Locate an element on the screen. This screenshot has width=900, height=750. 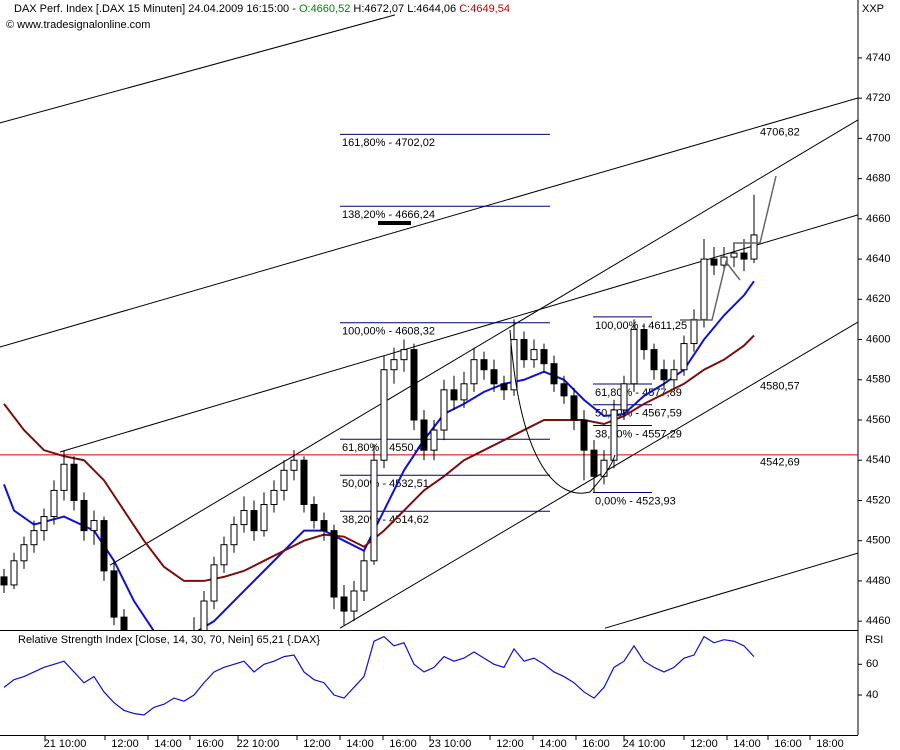
y-tick-label: 4580 is located at coordinates (878, 380).